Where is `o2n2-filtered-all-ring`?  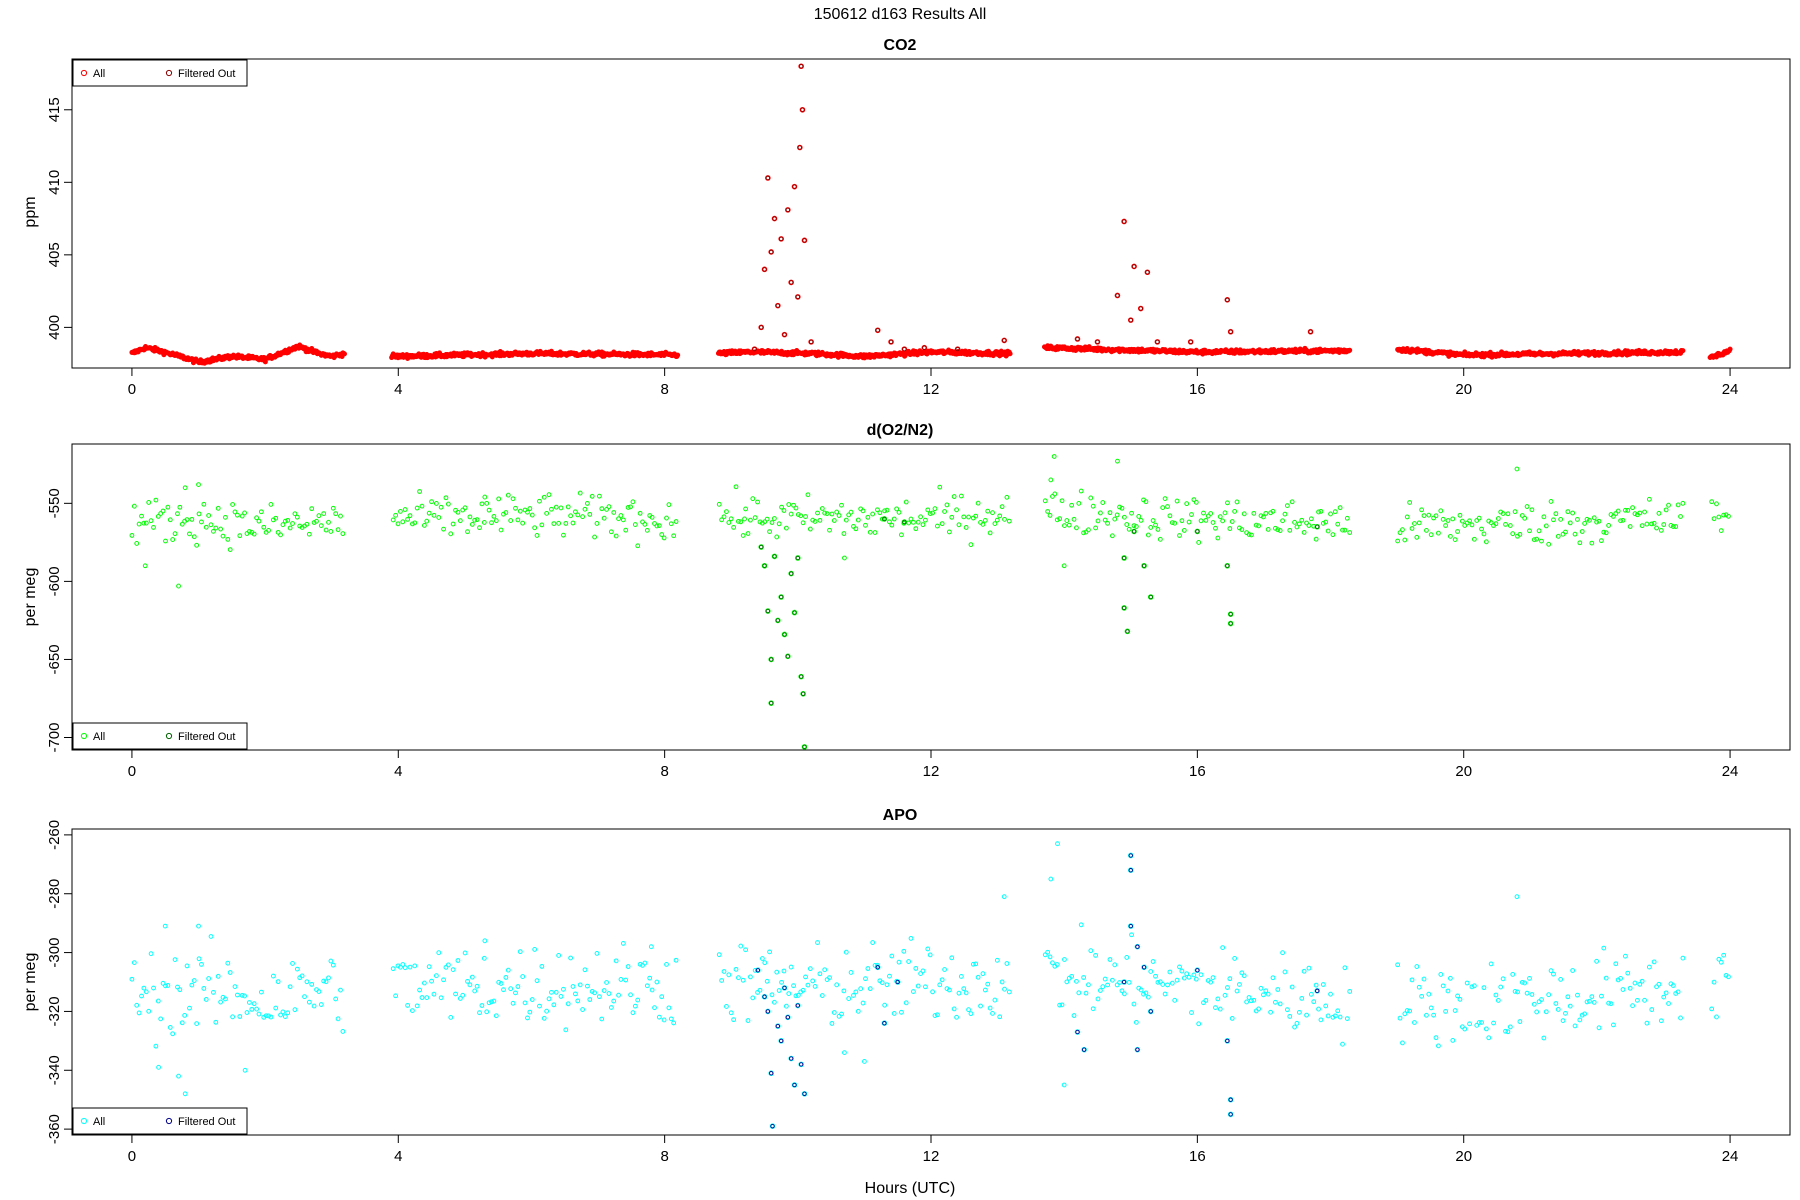 o2n2-filtered-all-ring is located at coordinates (1230, 614).